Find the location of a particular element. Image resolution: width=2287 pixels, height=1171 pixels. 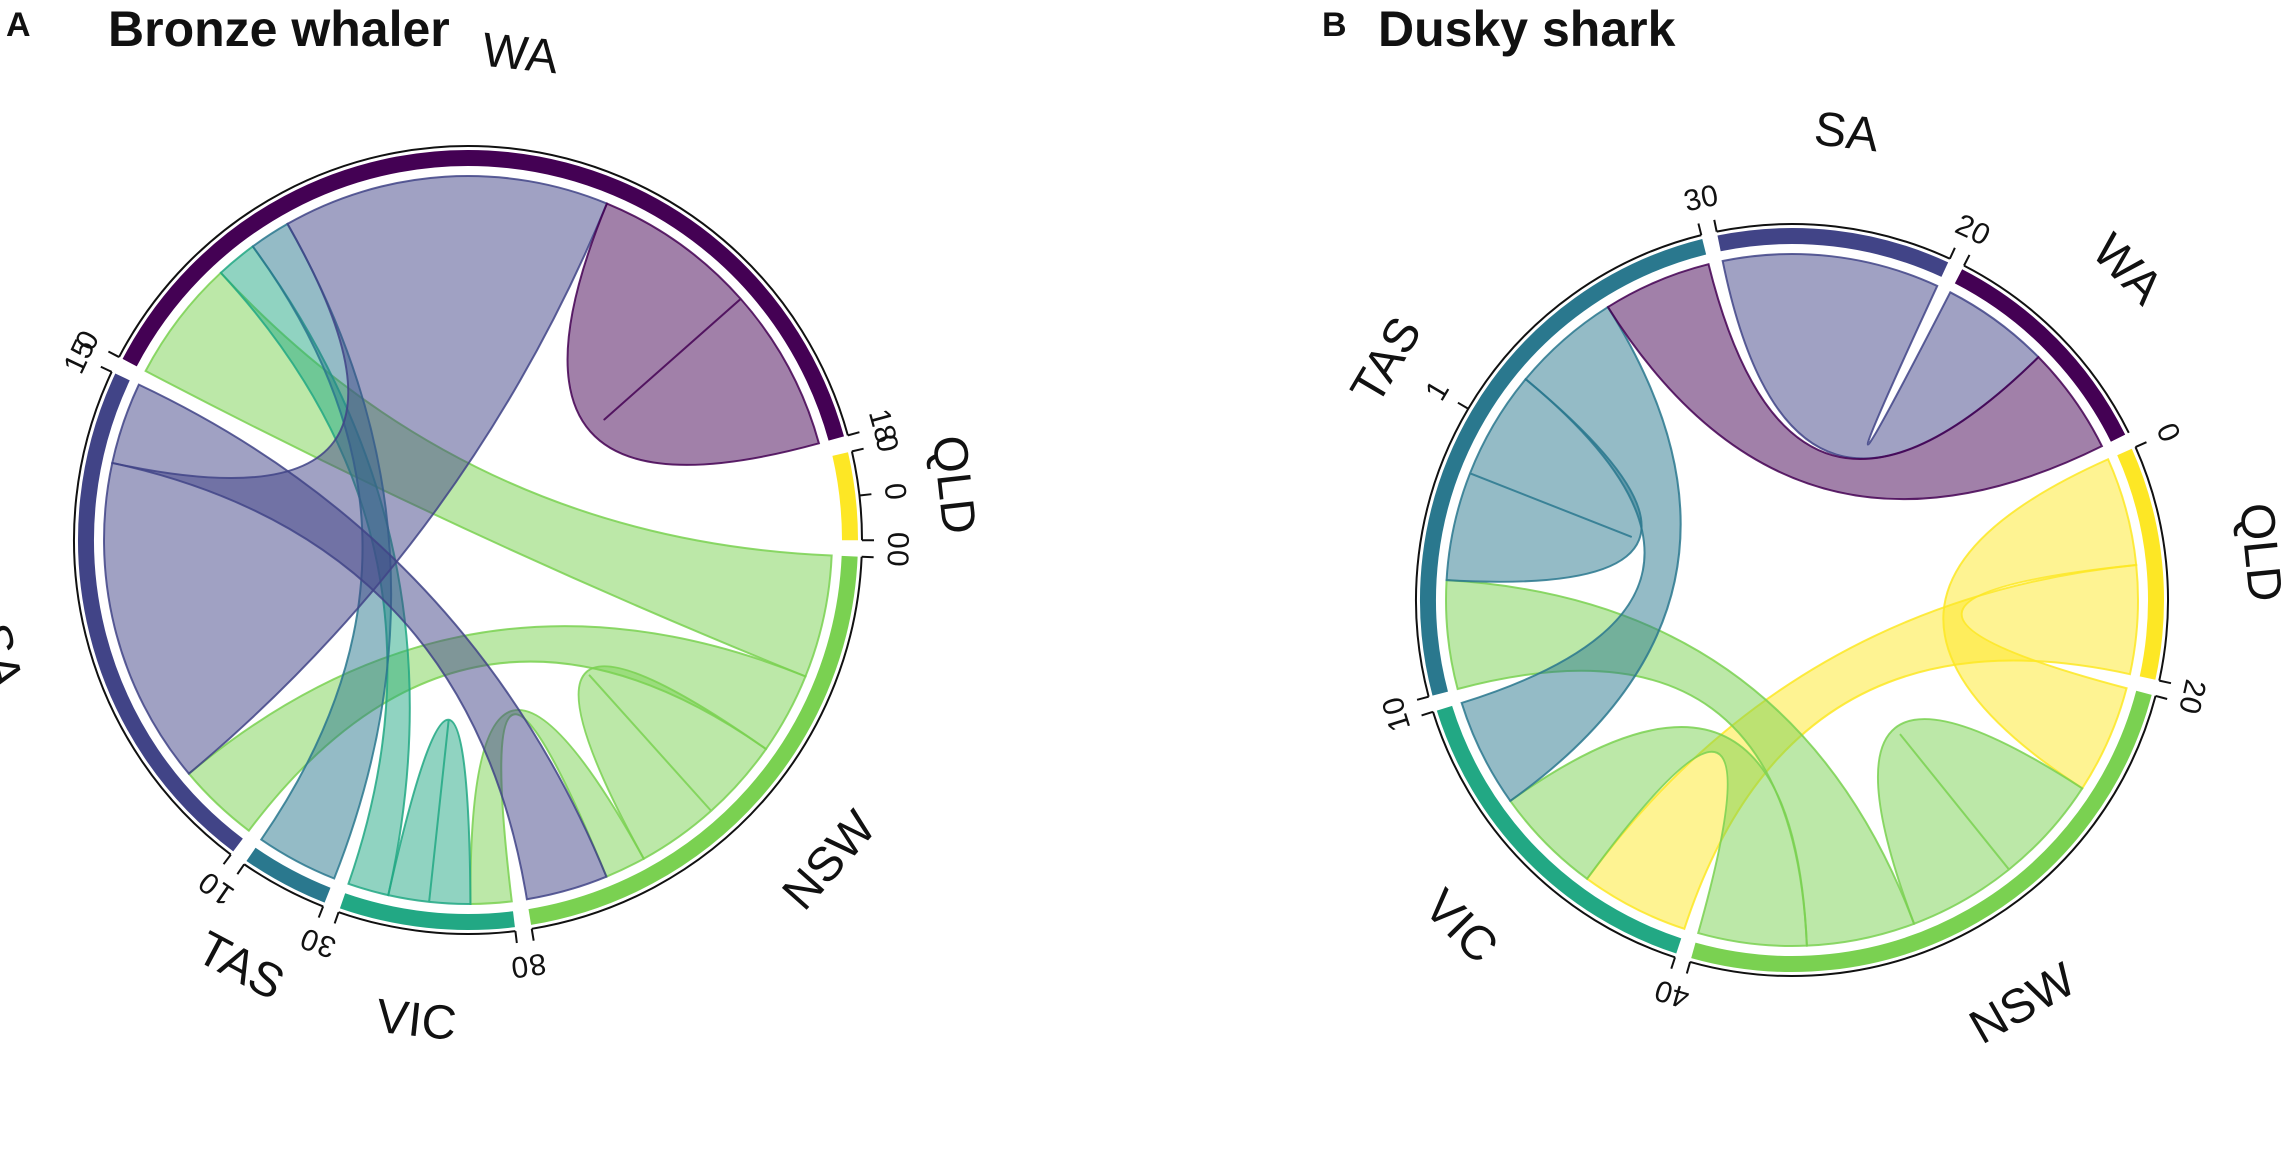

sector-qld: 0 2 QLD is located at coordinates (2202, 559).